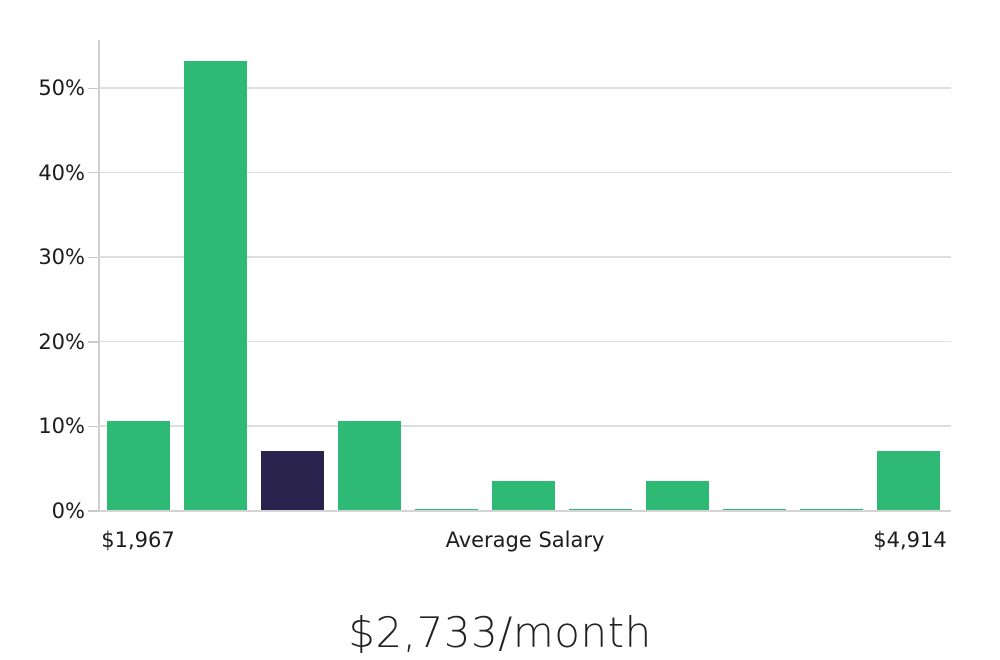 Image resolution: width=1000 pixels, height=660 pixels. Describe the element at coordinates (61, 426) in the screenshot. I see `y-tick-label: 10%` at that location.